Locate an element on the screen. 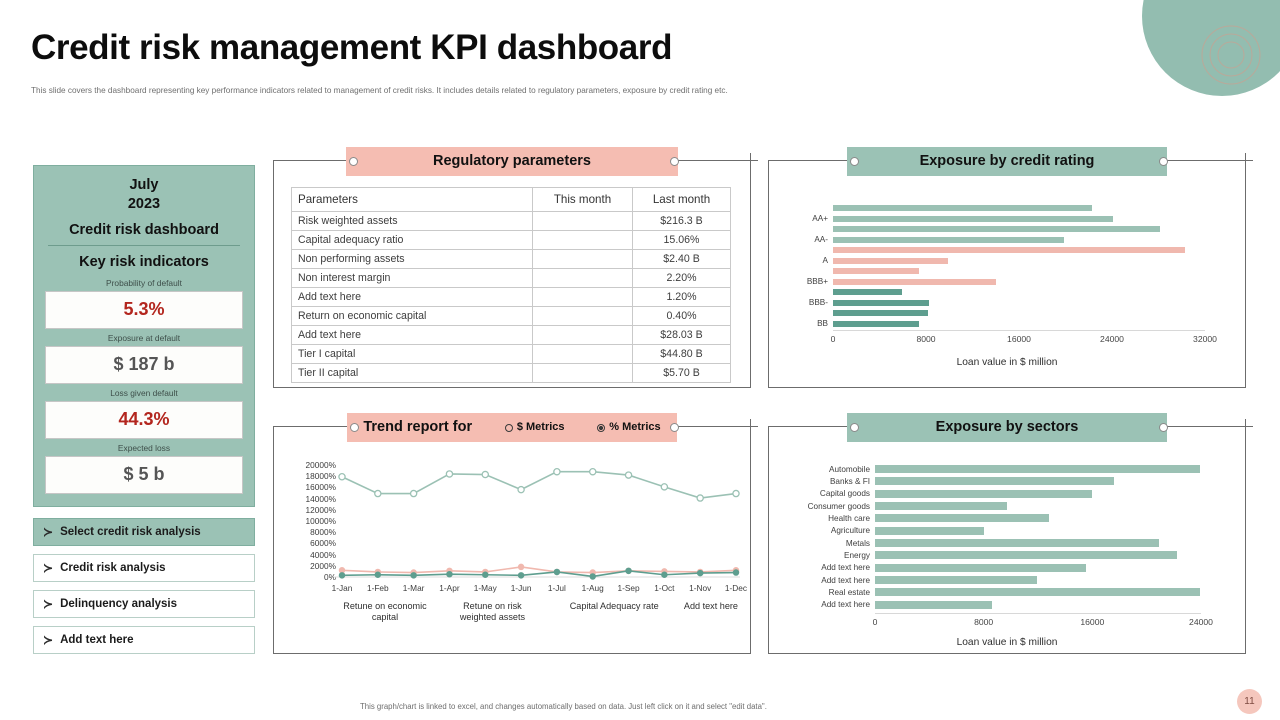  kpi-value-box: 5.3% is located at coordinates (144, 310).